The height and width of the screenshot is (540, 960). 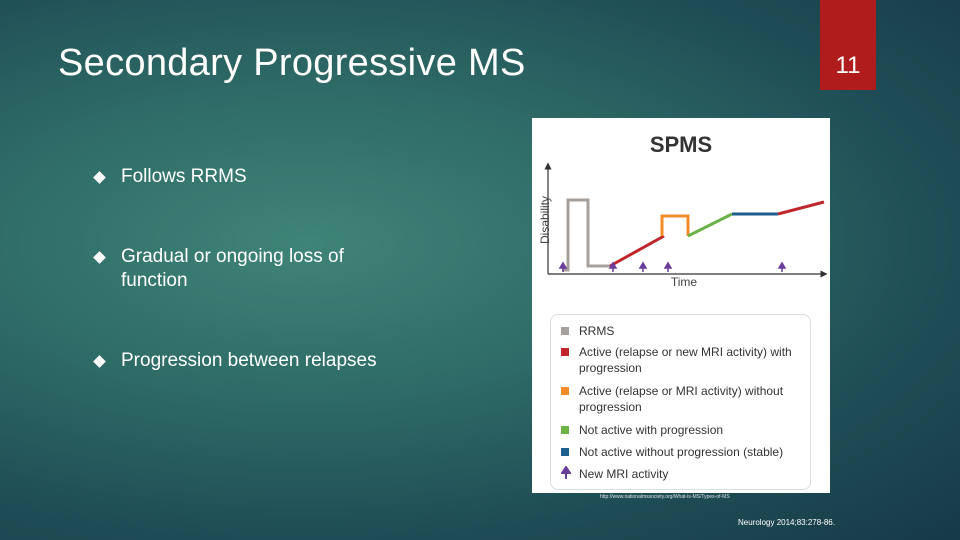 I want to click on bullet-item-progression: Progression between relapses, so click(x=252, y=361).